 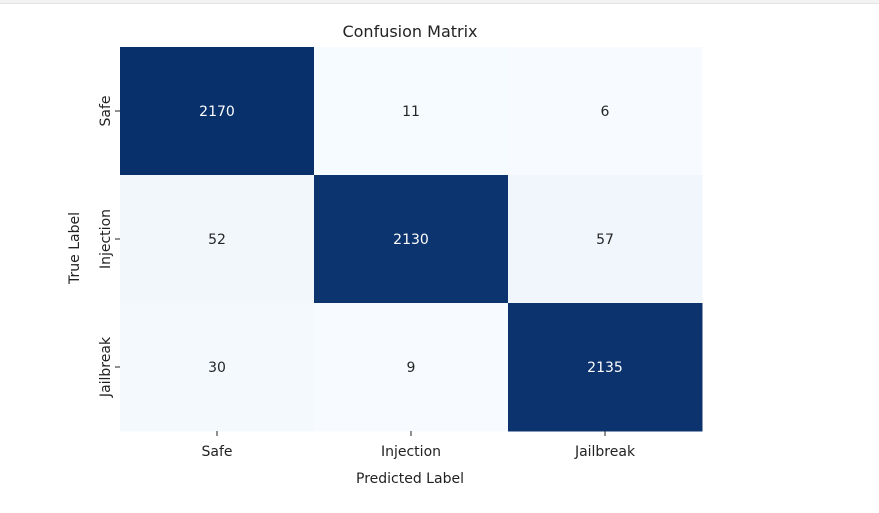 I want to click on y-tick-label: Injection, so click(x=106, y=239).